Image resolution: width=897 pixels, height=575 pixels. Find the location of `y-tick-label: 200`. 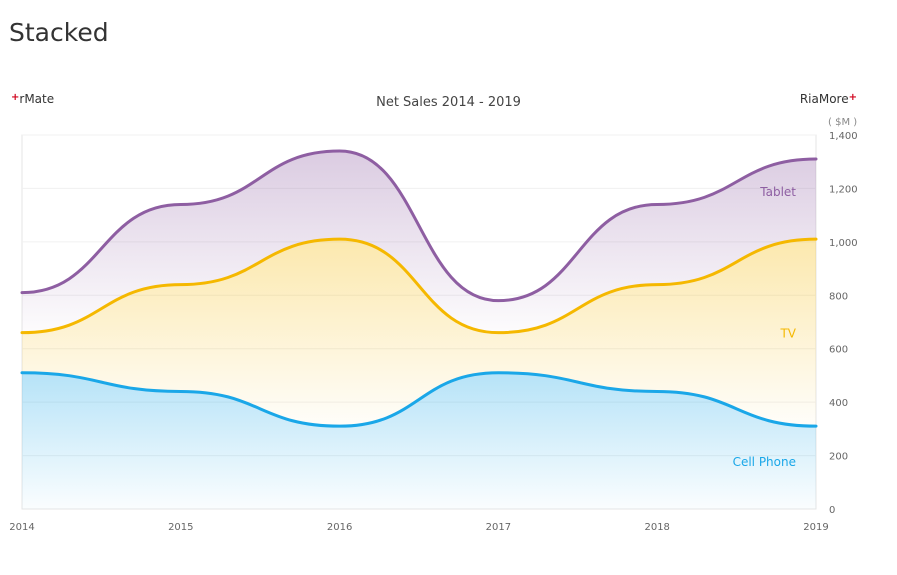

y-tick-label: 200 is located at coordinates (838, 457).